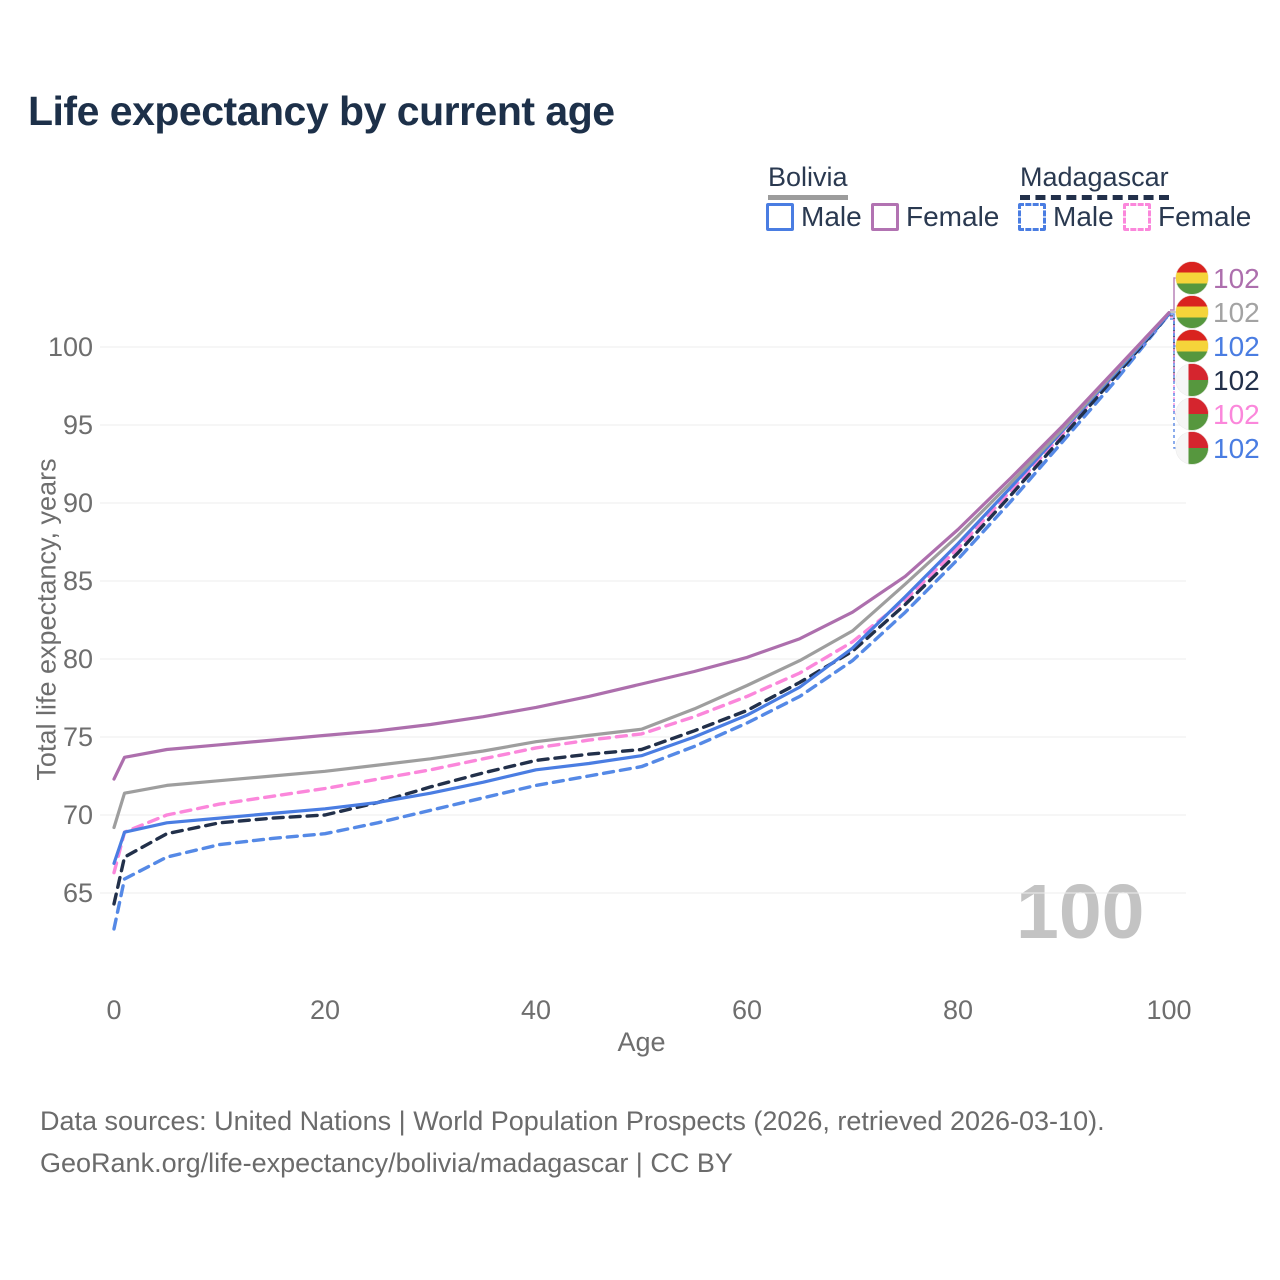 Image resolution: width=1280 pixels, height=1280 pixels. What do you see at coordinates (70, 347) in the screenshot?
I see `y-tick-label: 100` at bounding box center [70, 347].